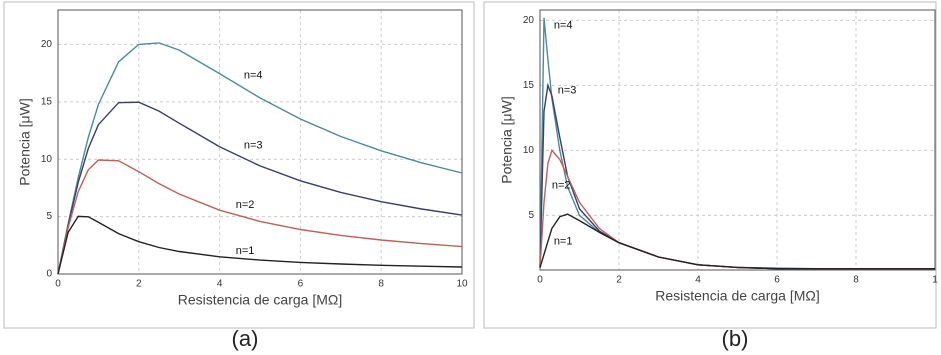 Image resolution: width=941 pixels, height=355 pixels. Describe the element at coordinates (245, 338) in the screenshot. I see `subfigure-caption: (a)` at that location.